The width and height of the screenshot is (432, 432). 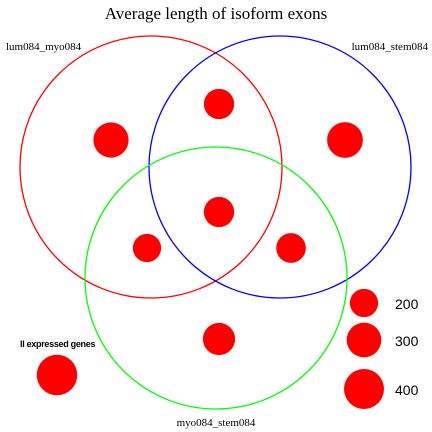 What do you see at coordinates (407, 390) in the screenshot?
I see `size-legend-label-400: 400` at bounding box center [407, 390].